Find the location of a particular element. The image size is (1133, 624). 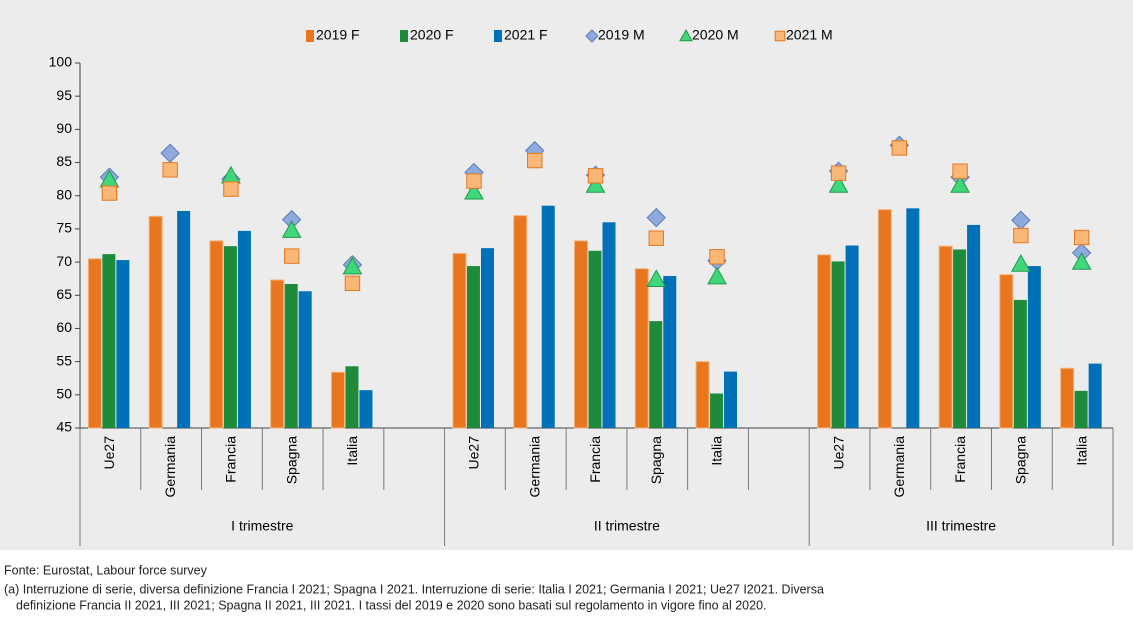

group-label: III trimestre is located at coordinates (961, 526).